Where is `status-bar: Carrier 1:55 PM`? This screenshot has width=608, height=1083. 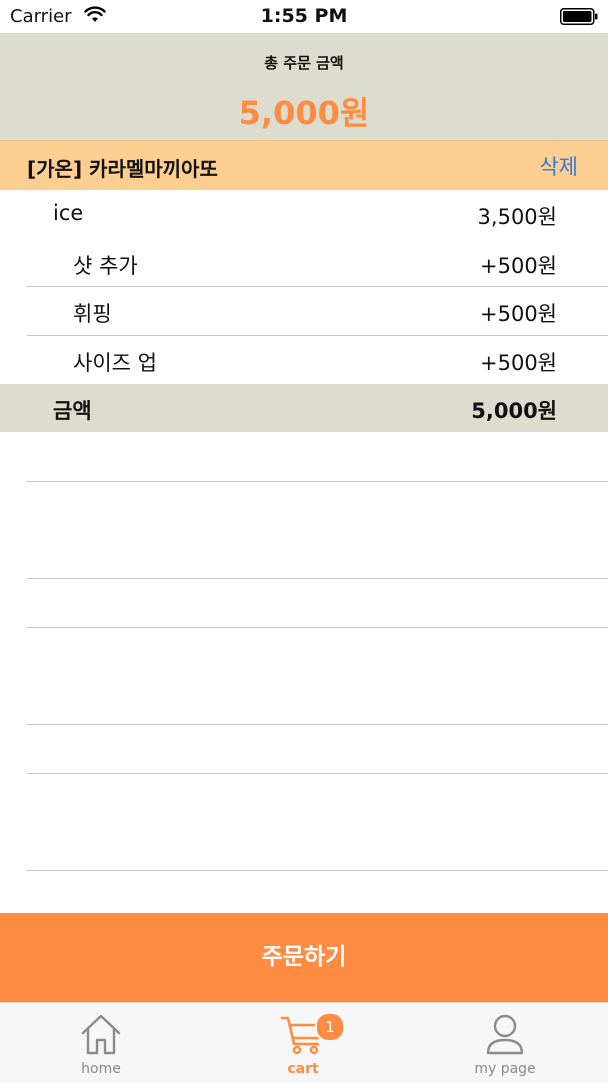
status-bar: Carrier 1:55 PM is located at coordinates (304, 16).